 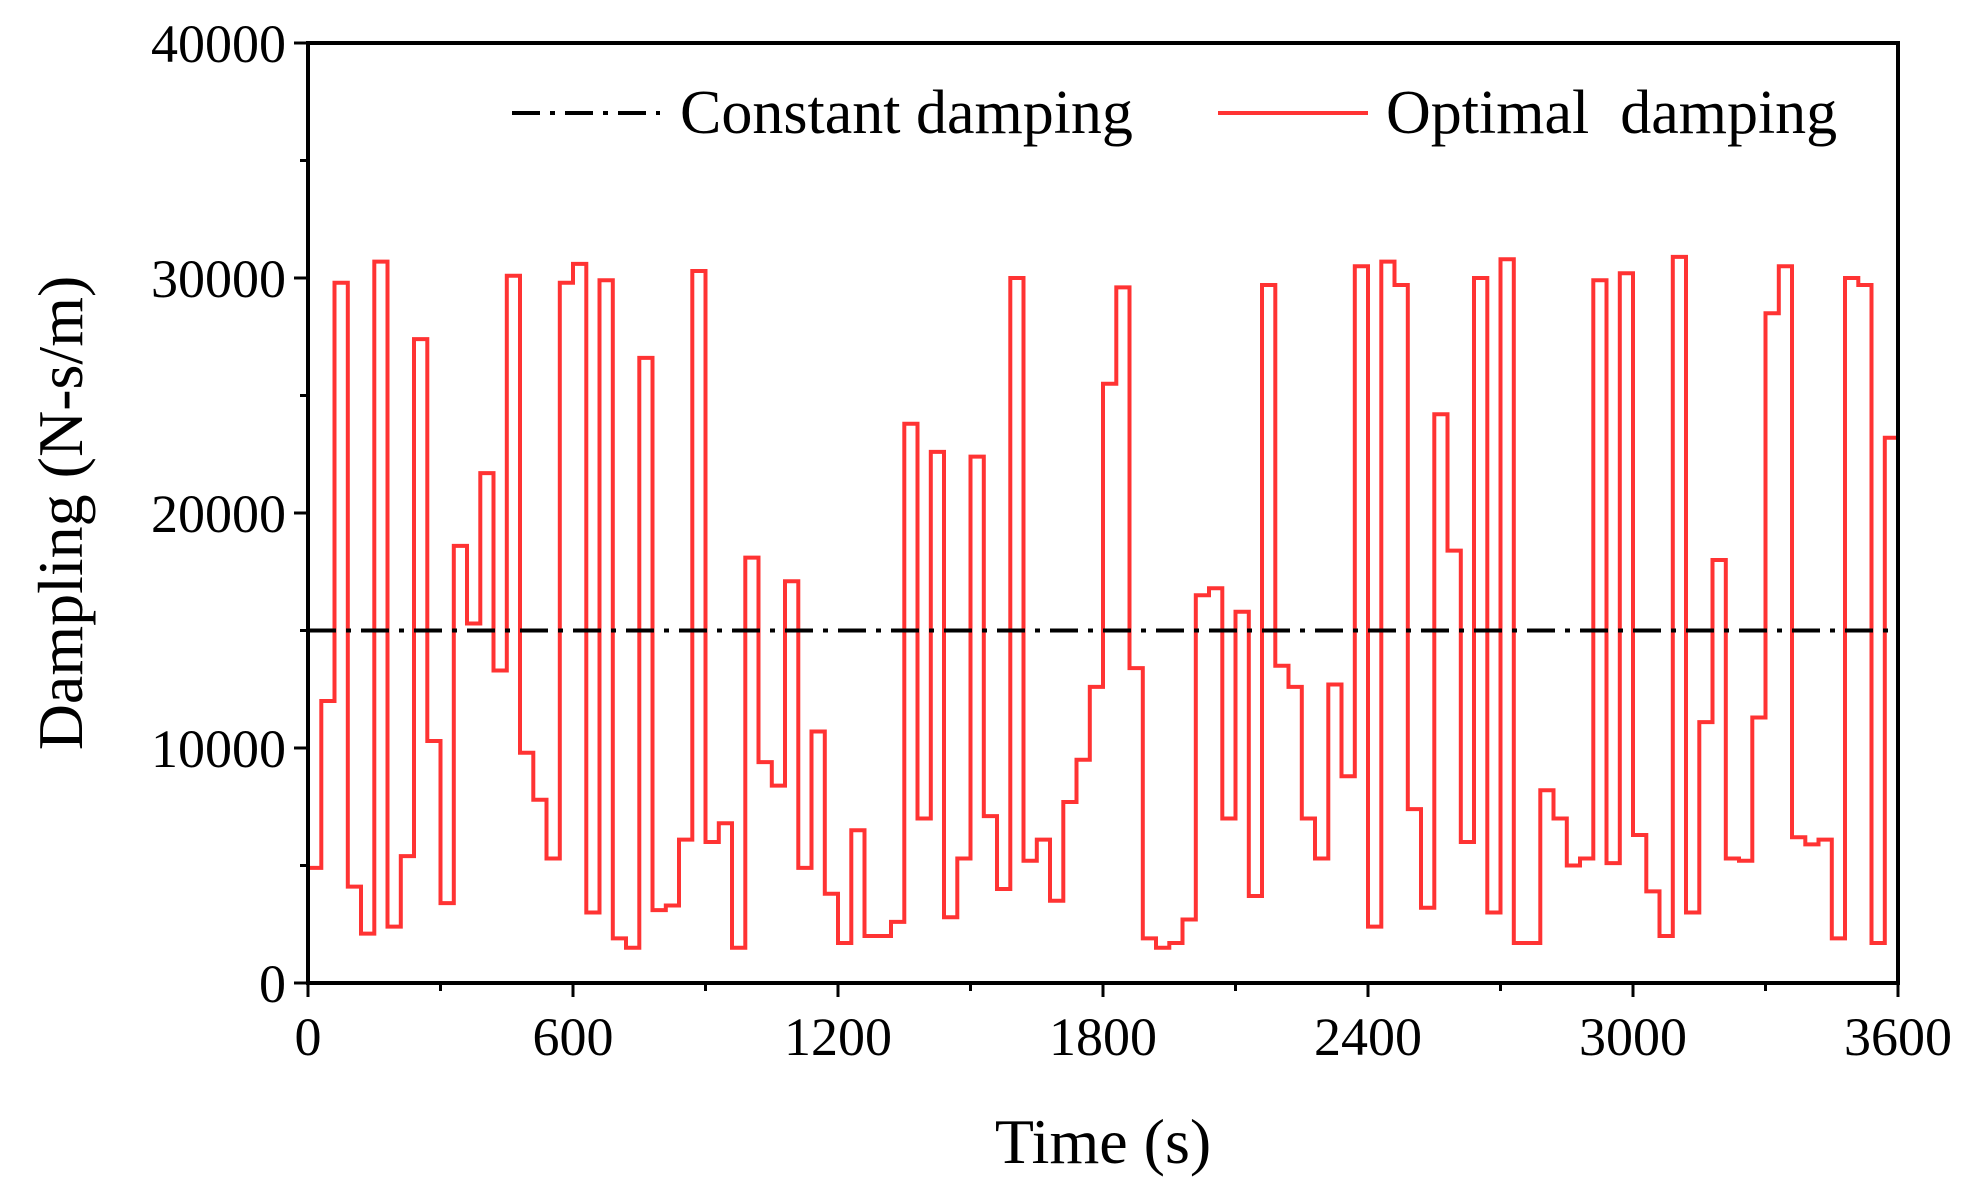 What do you see at coordinates (1103, 1141) in the screenshot?
I see `x-axis-title: Time (s)` at bounding box center [1103, 1141].